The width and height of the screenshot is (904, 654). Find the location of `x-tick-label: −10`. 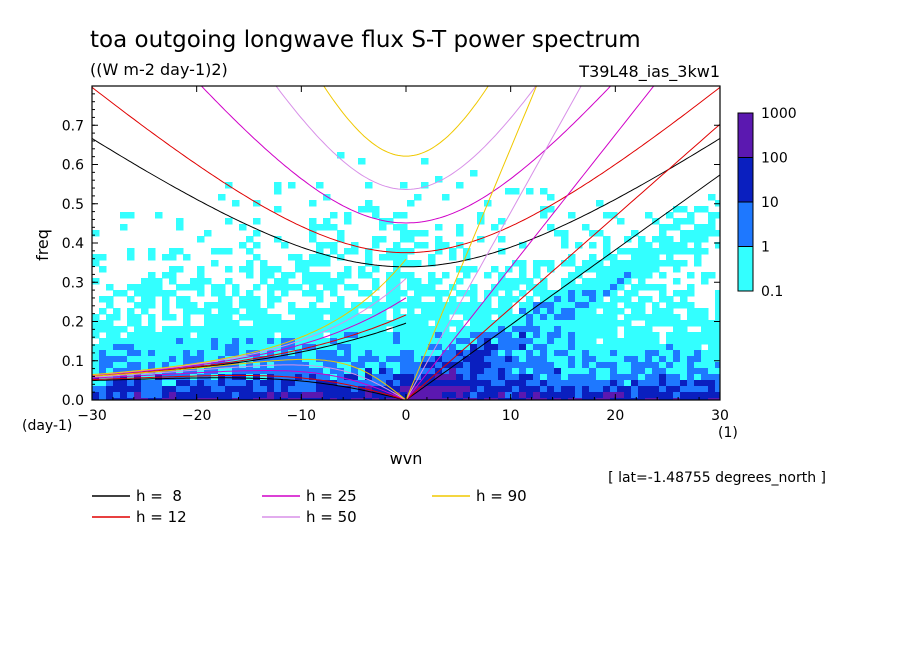

x-tick-label: −10 is located at coordinates (302, 416).